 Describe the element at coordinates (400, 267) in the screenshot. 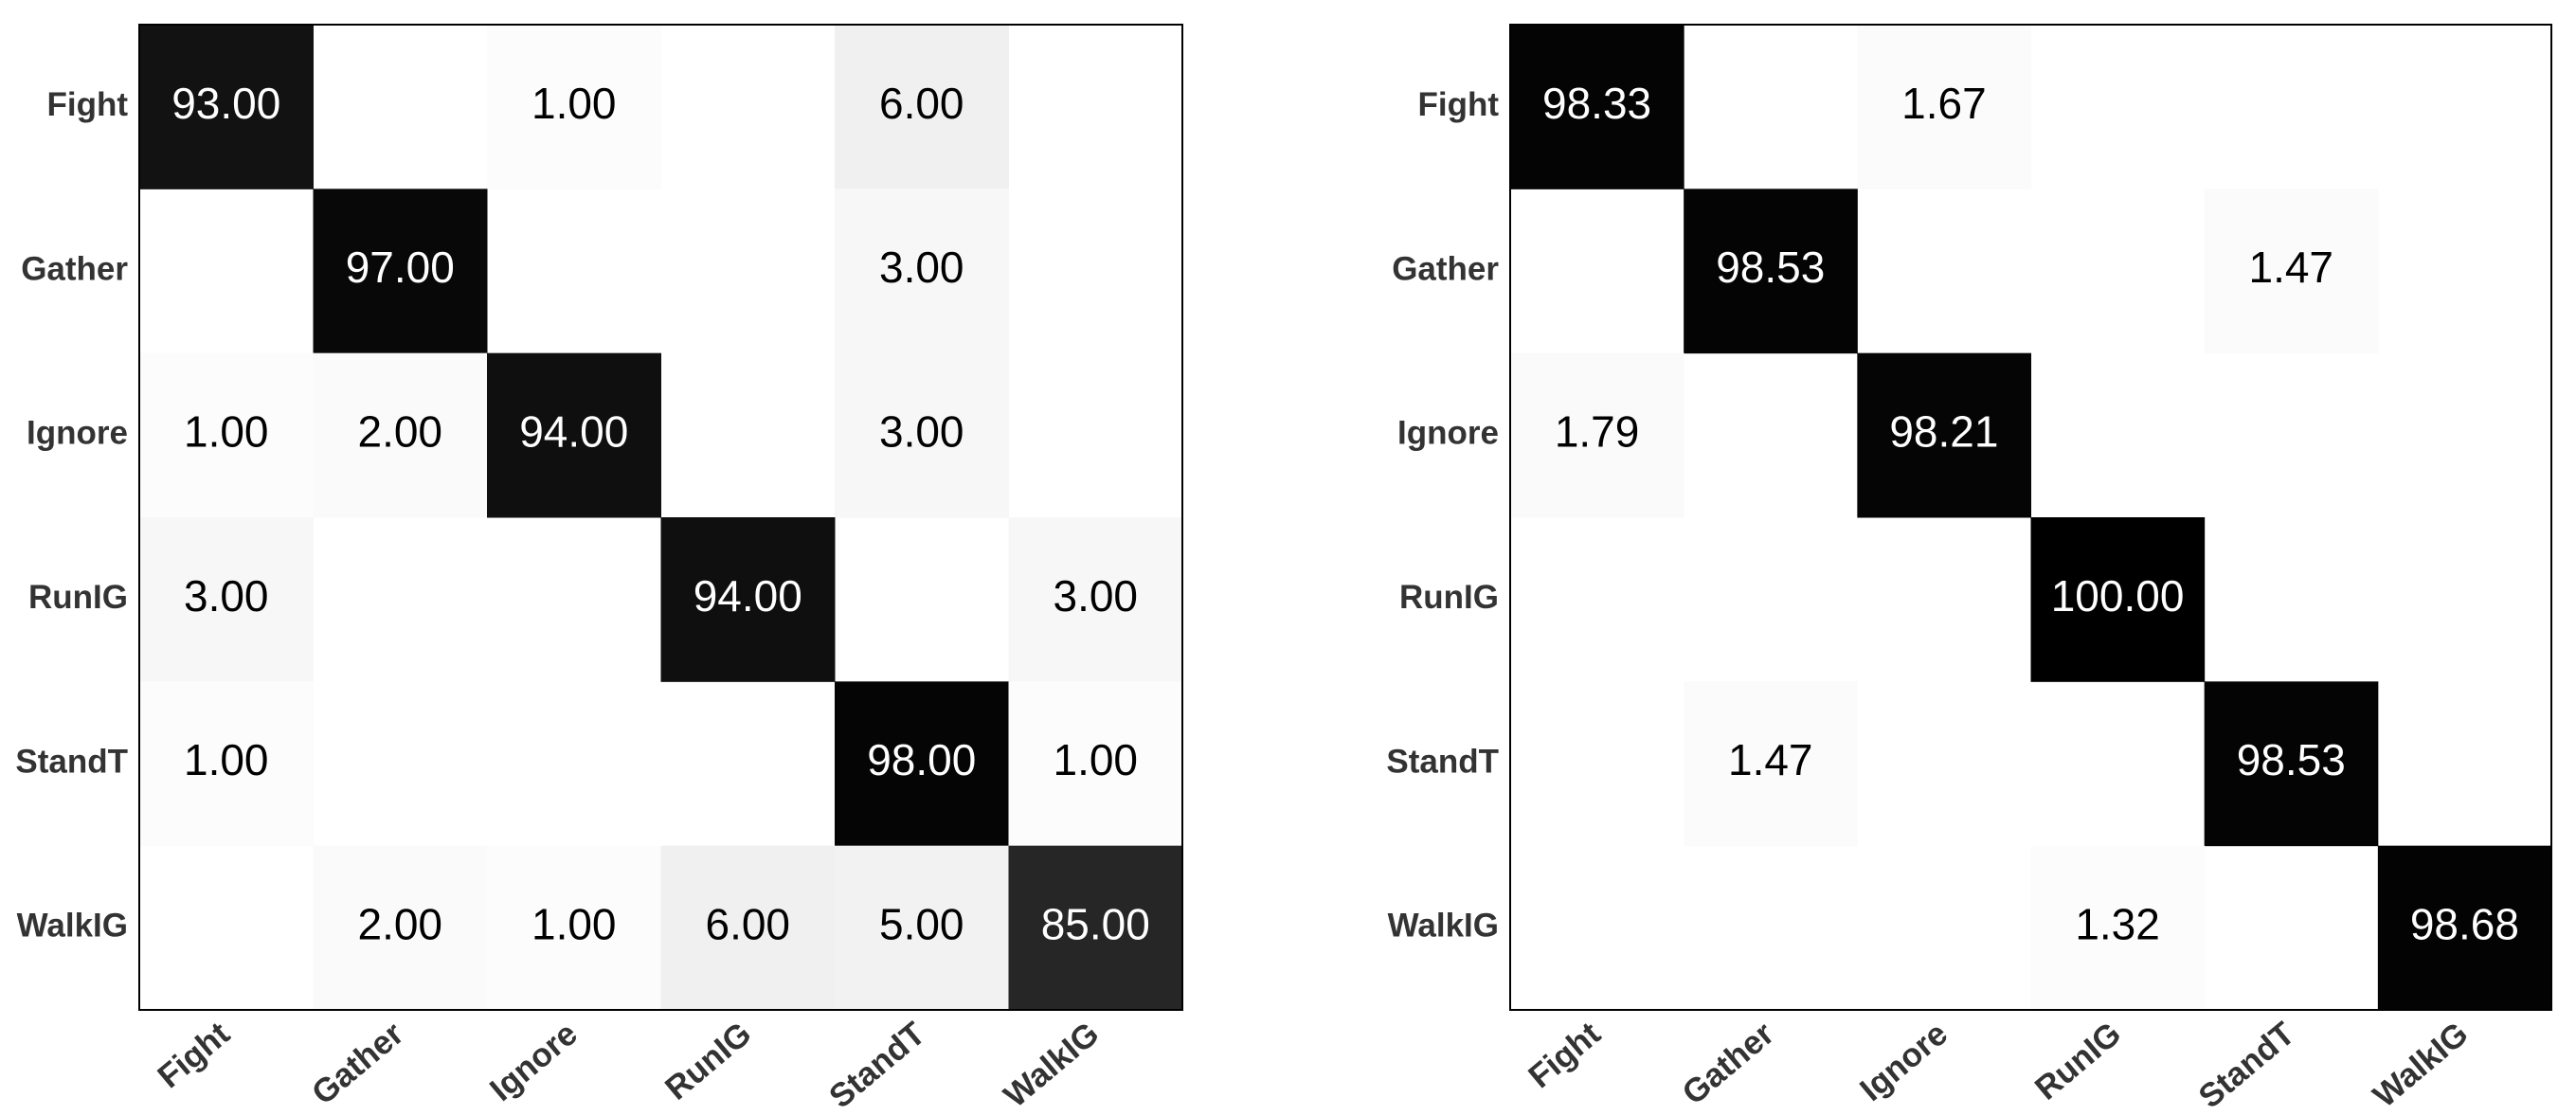

I see `cell-label: 97.00` at that location.